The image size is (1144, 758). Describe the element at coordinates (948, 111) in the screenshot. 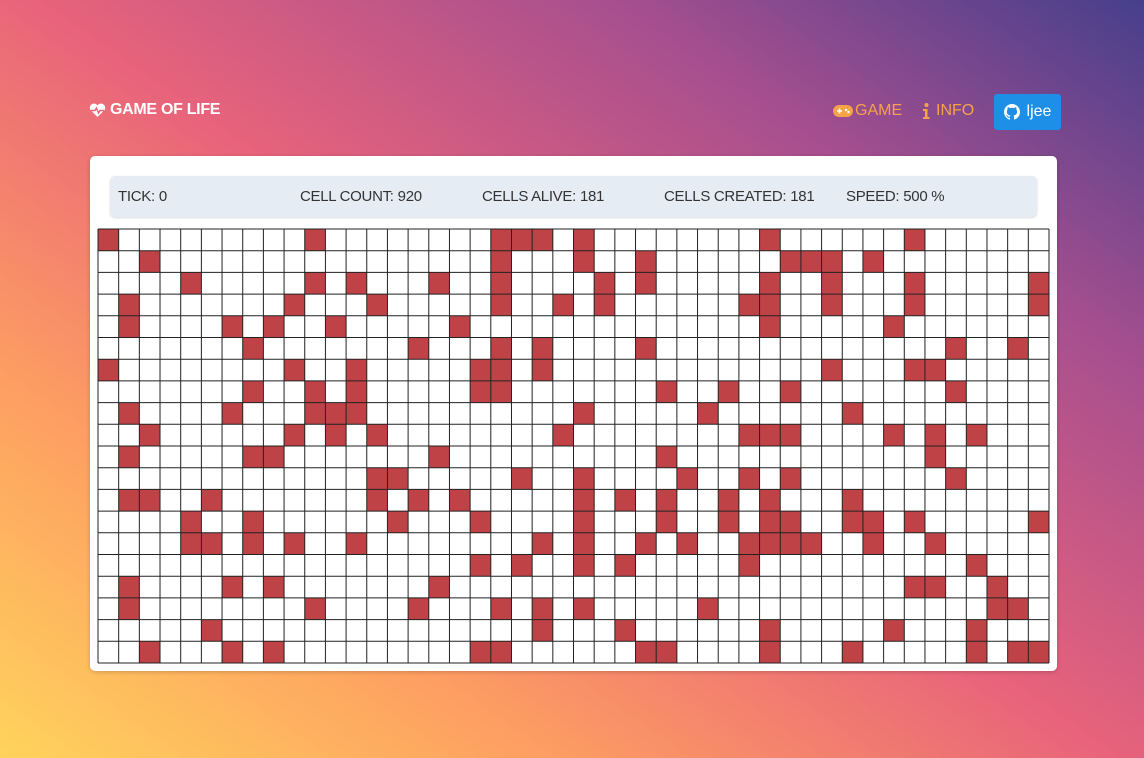

I see `nav-info: INFO` at that location.